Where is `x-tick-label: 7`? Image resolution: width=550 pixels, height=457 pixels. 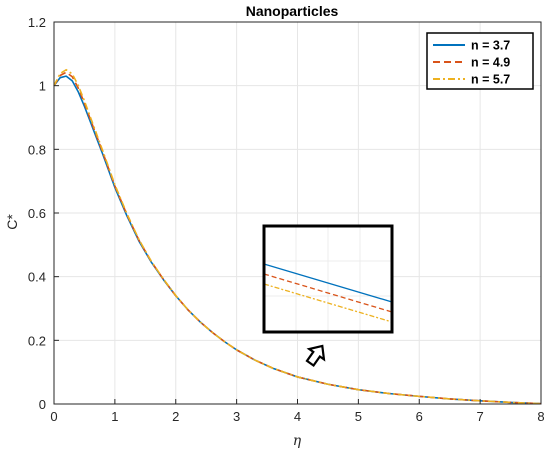 x-tick-label: 7 is located at coordinates (480, 416).